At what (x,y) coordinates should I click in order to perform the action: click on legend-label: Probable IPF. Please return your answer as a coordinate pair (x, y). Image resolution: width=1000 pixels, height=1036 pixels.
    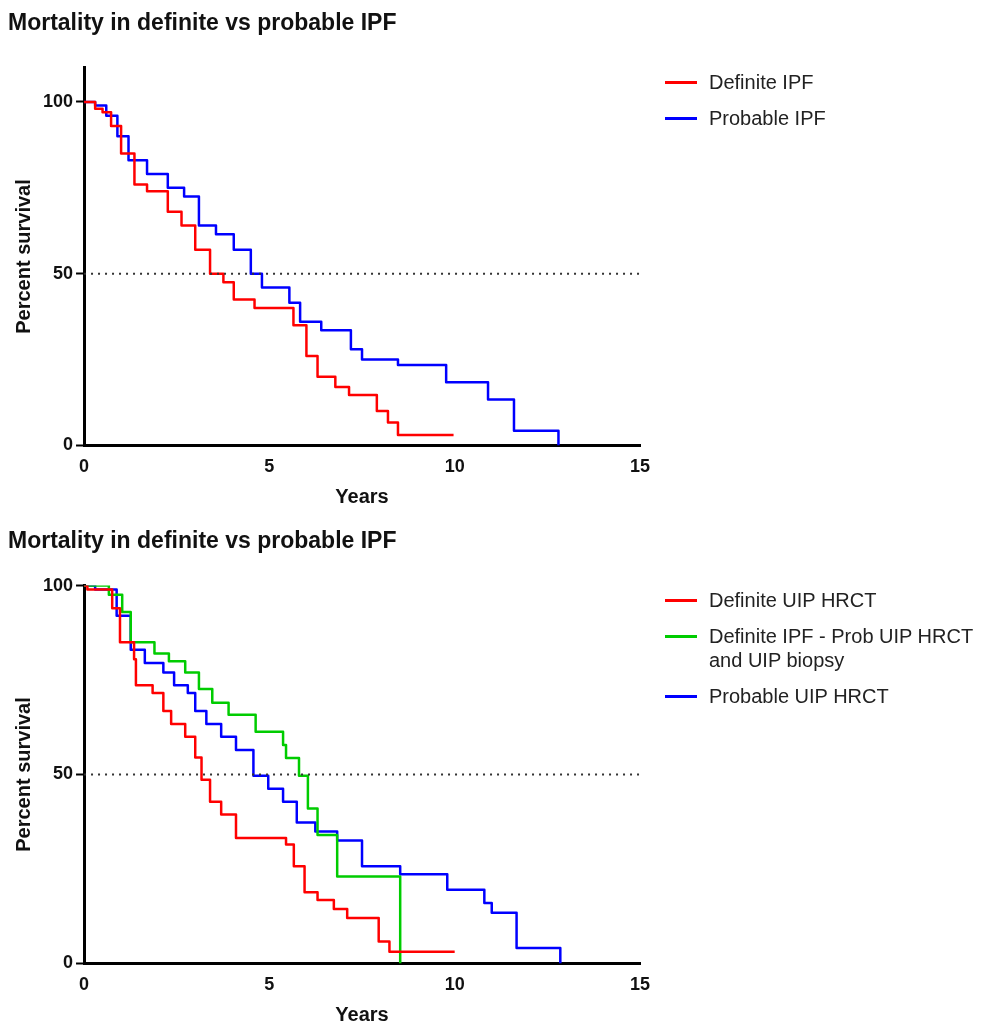
    Looking at the image, I should click on (767, 118).